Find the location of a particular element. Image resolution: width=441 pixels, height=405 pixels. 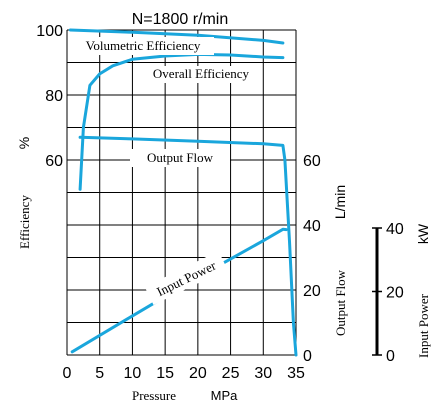

x-tick-label: 0 is located at coordinates (67, 373).